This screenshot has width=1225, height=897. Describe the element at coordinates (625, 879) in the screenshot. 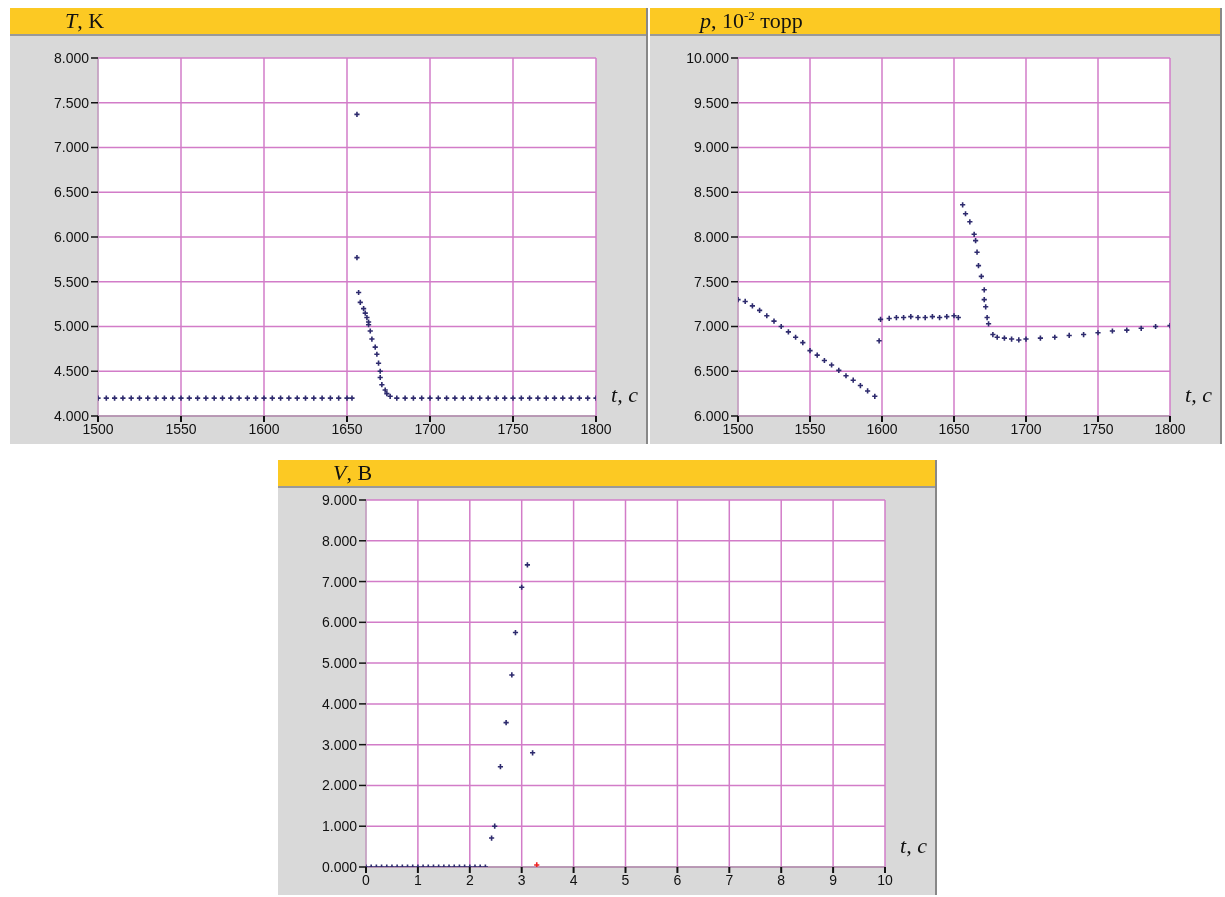

I see `x-tick-label: 5` at that location.